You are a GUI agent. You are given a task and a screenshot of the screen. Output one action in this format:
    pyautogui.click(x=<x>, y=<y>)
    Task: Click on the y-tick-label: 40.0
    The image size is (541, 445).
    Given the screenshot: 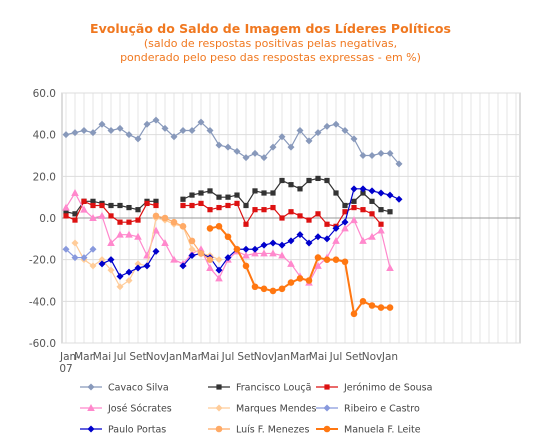 What is the action you would take?
    pyautogui.click(x=44, y=136)
    